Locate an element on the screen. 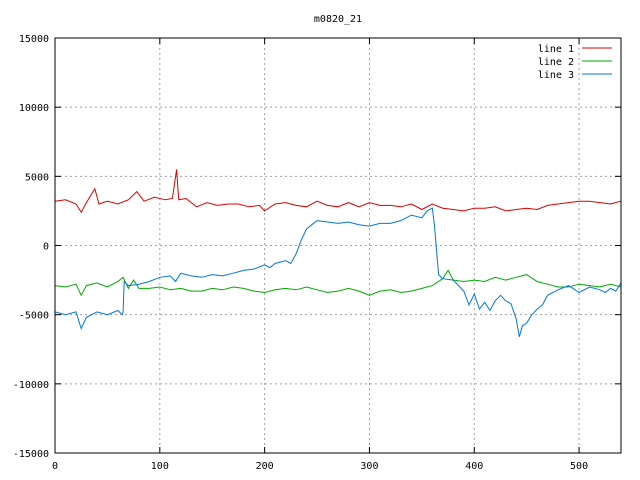  x-tick-label: 500 is located at coordinates (579, 466).